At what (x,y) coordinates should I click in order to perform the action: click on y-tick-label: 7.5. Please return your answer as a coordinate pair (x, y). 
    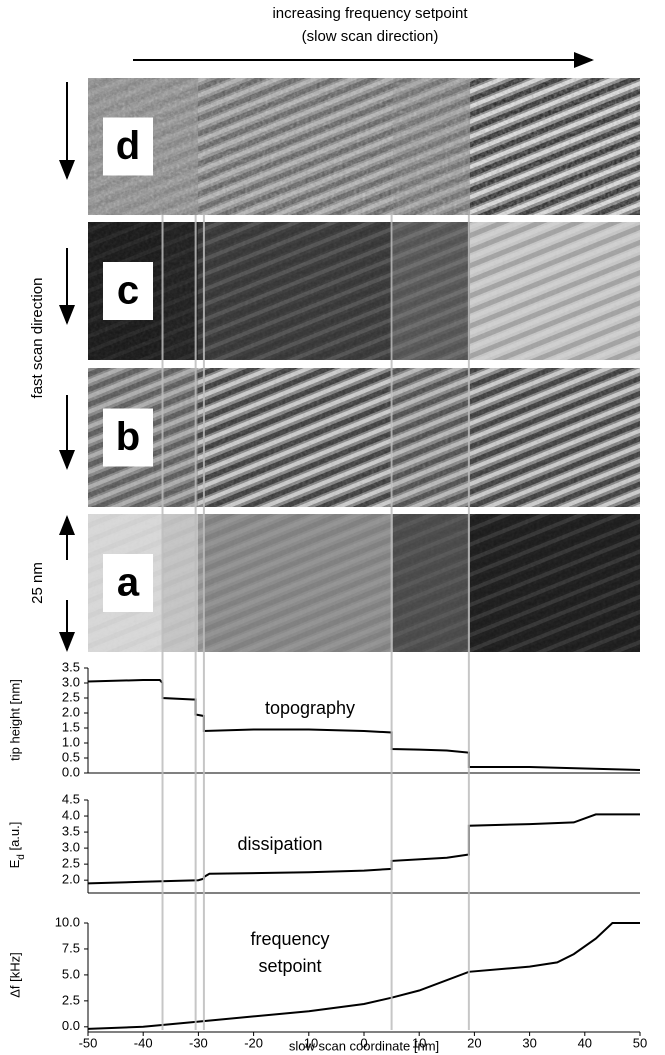
    Looking at the image, I should click on (71, 947).